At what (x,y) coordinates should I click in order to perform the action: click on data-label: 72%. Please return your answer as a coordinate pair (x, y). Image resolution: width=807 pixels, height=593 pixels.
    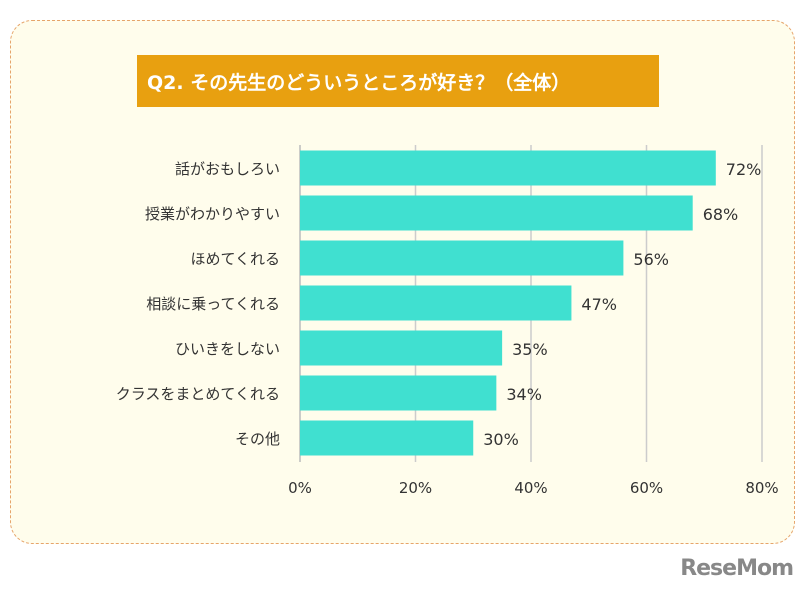
    Looking at the image, I should click on (744, 169).